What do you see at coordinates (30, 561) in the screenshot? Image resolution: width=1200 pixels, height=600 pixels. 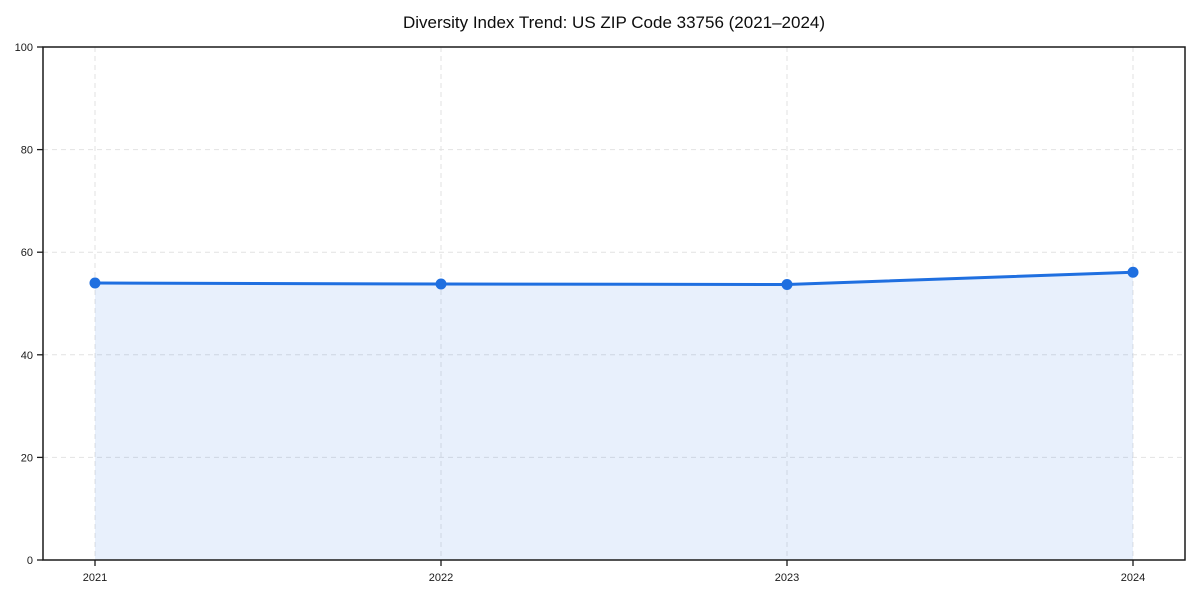 I see `y-tick-label: 0` at bounding box center [30, 561].